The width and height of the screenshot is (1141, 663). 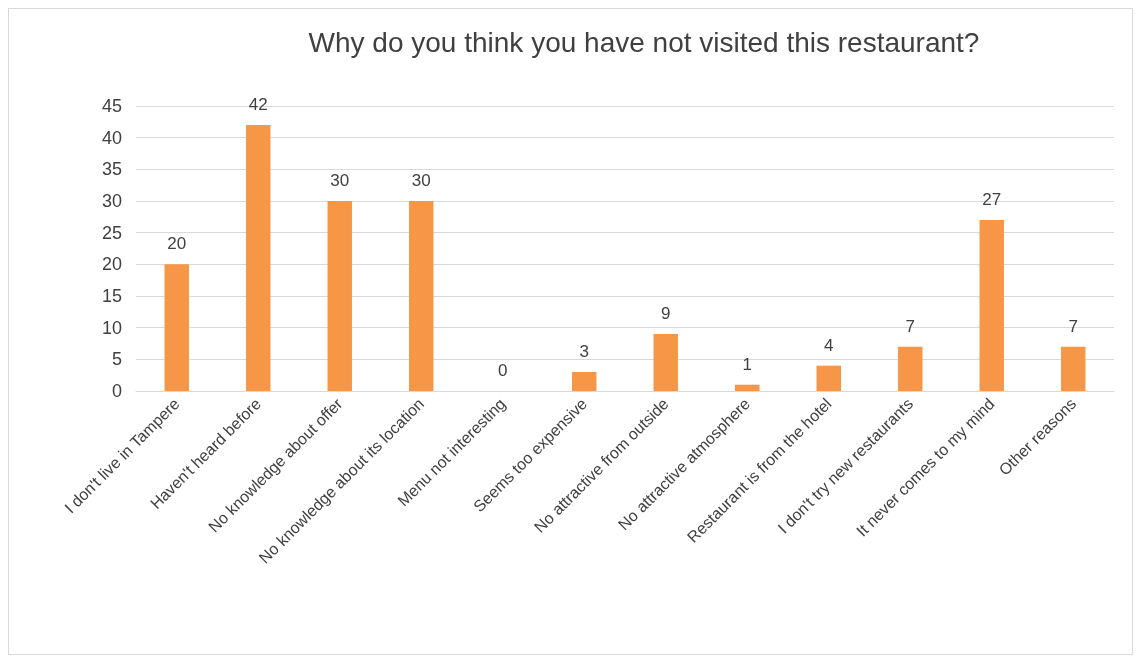 What do you see at coordinates (177, 244) in the screenshot?
I see `data-label: 20` at bounding box center [177, 244].